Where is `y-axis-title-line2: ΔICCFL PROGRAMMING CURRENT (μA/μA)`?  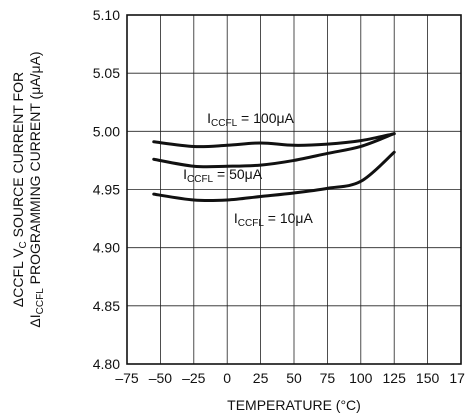 y-axis-title-line2: ΔICCFL PROGRAMMING CURRENT (μA/μA) is located at coordinates (36, 189).